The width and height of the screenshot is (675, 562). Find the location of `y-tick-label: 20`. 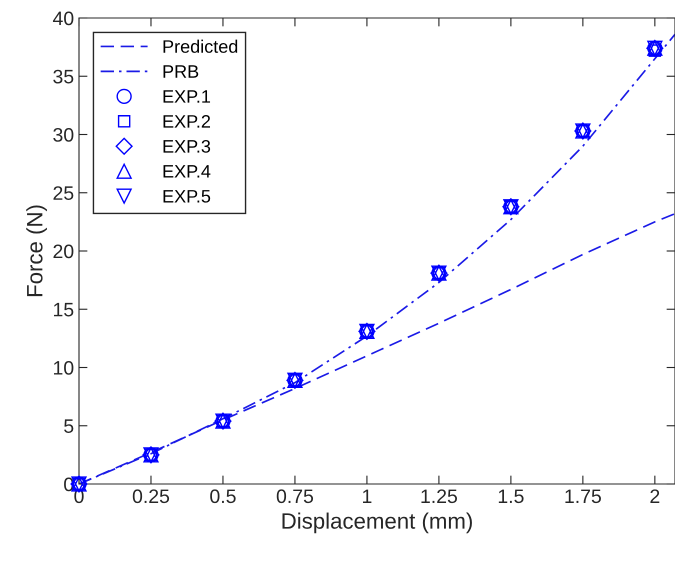

y-tick-label: 20 is located at coordinates (63, 251).